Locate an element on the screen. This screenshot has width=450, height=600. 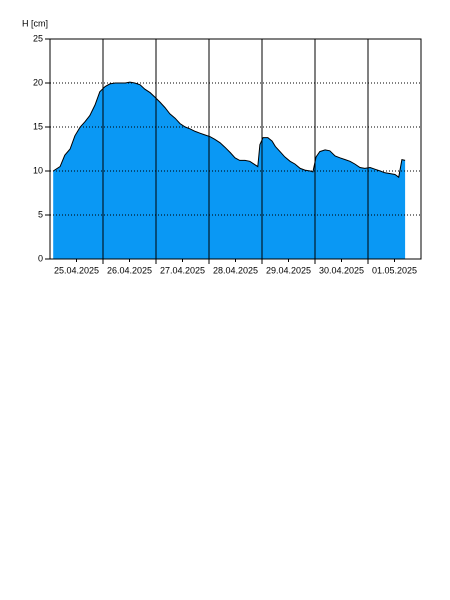
y-tick-label: 15 is located at coordinates (38, 126).